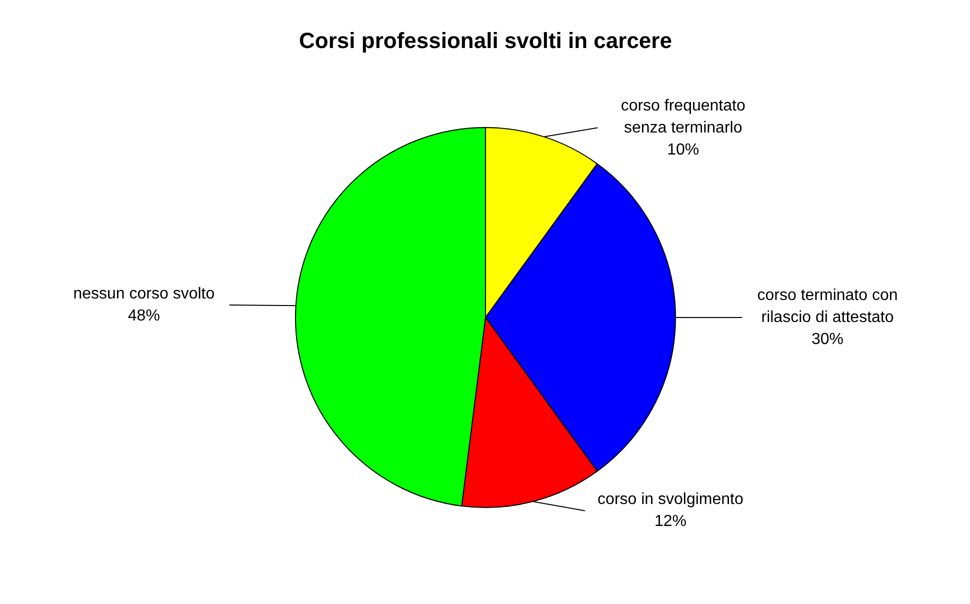 The image size is (970, 604). What do you see at coordinates (144, 315) in the screenshot?
I see `data-label: 48%` at bounding box center [144, 315].